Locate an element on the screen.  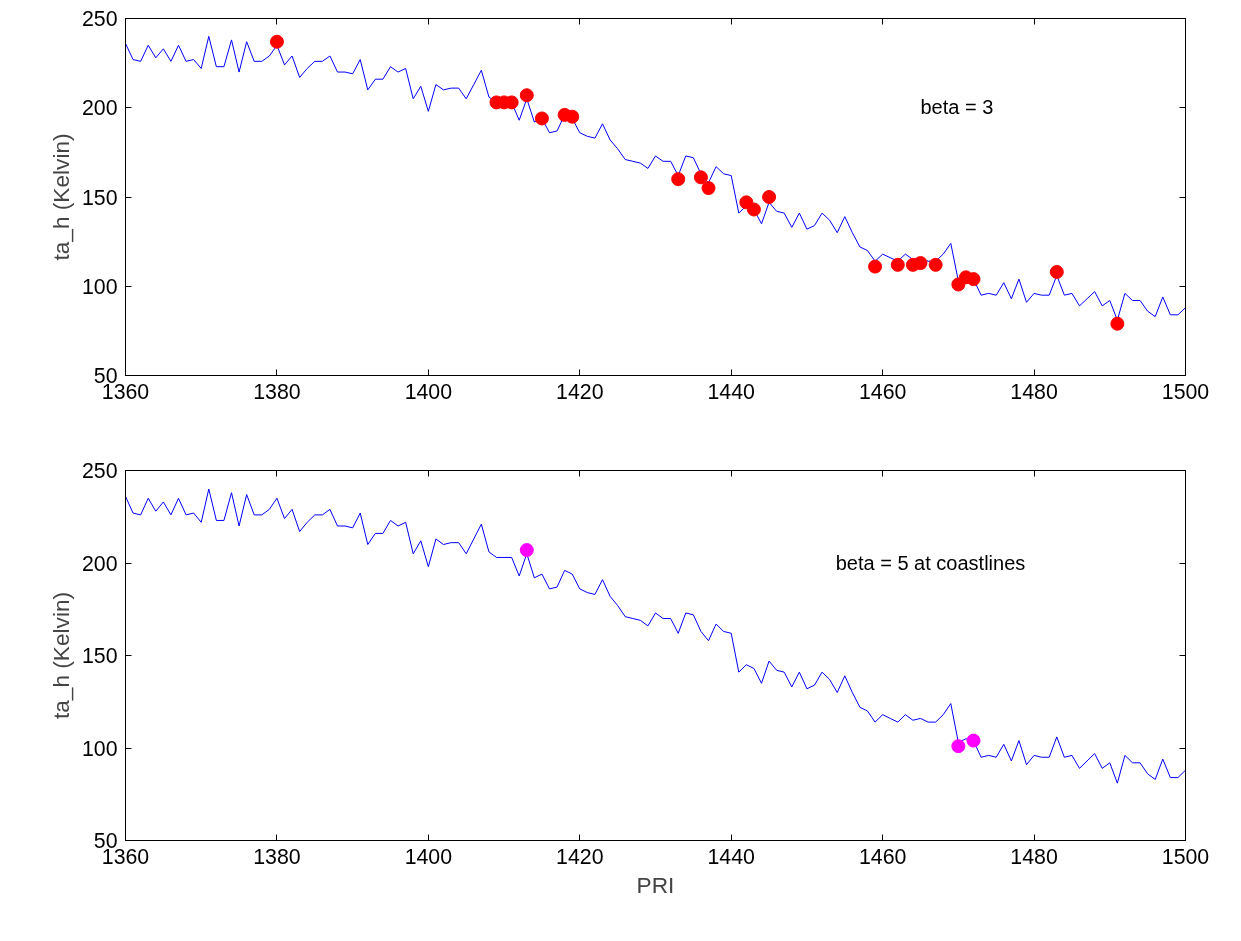
annotation: beta = 3 is located at coordinates (957, 107).